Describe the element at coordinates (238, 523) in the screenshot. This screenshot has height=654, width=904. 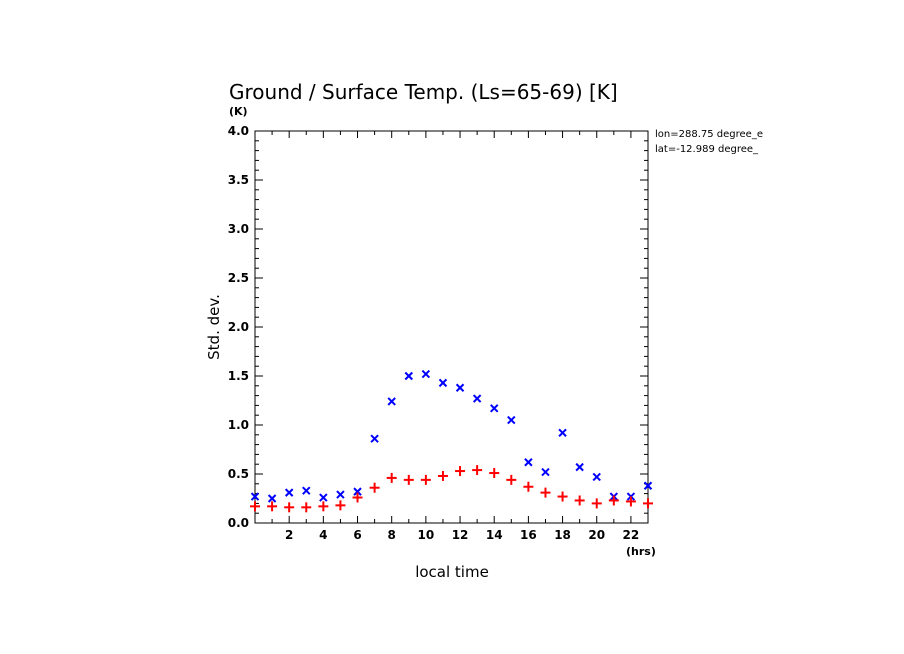
I see `y-tick-label: 0.0` at that location.